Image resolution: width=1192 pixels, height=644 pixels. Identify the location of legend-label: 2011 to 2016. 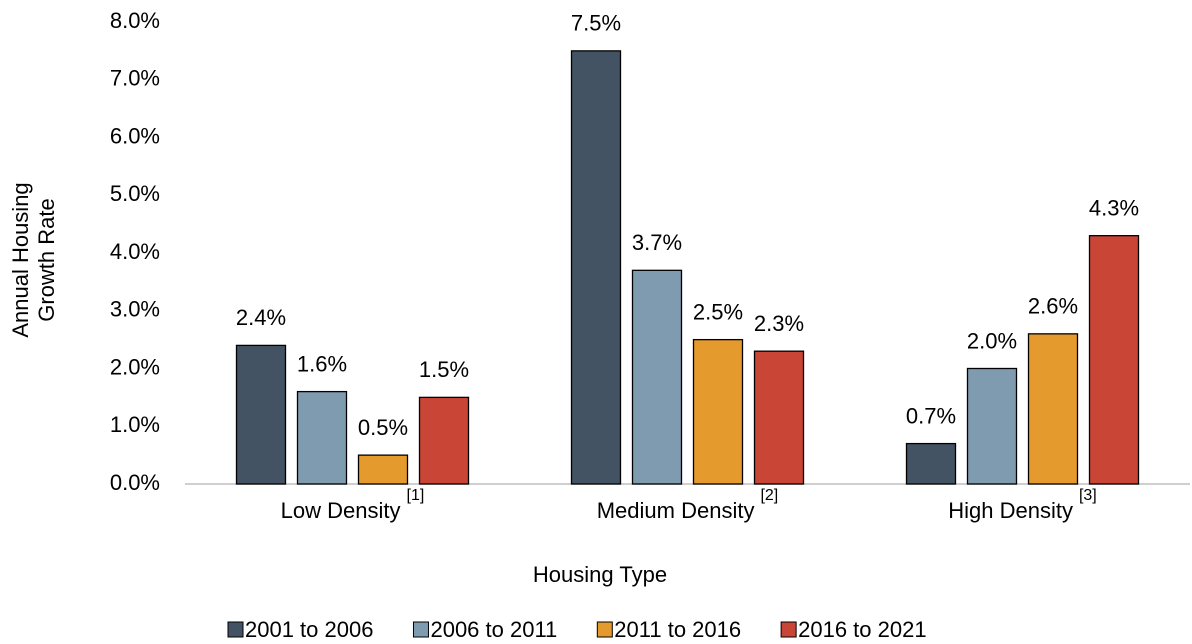
(677, 629).